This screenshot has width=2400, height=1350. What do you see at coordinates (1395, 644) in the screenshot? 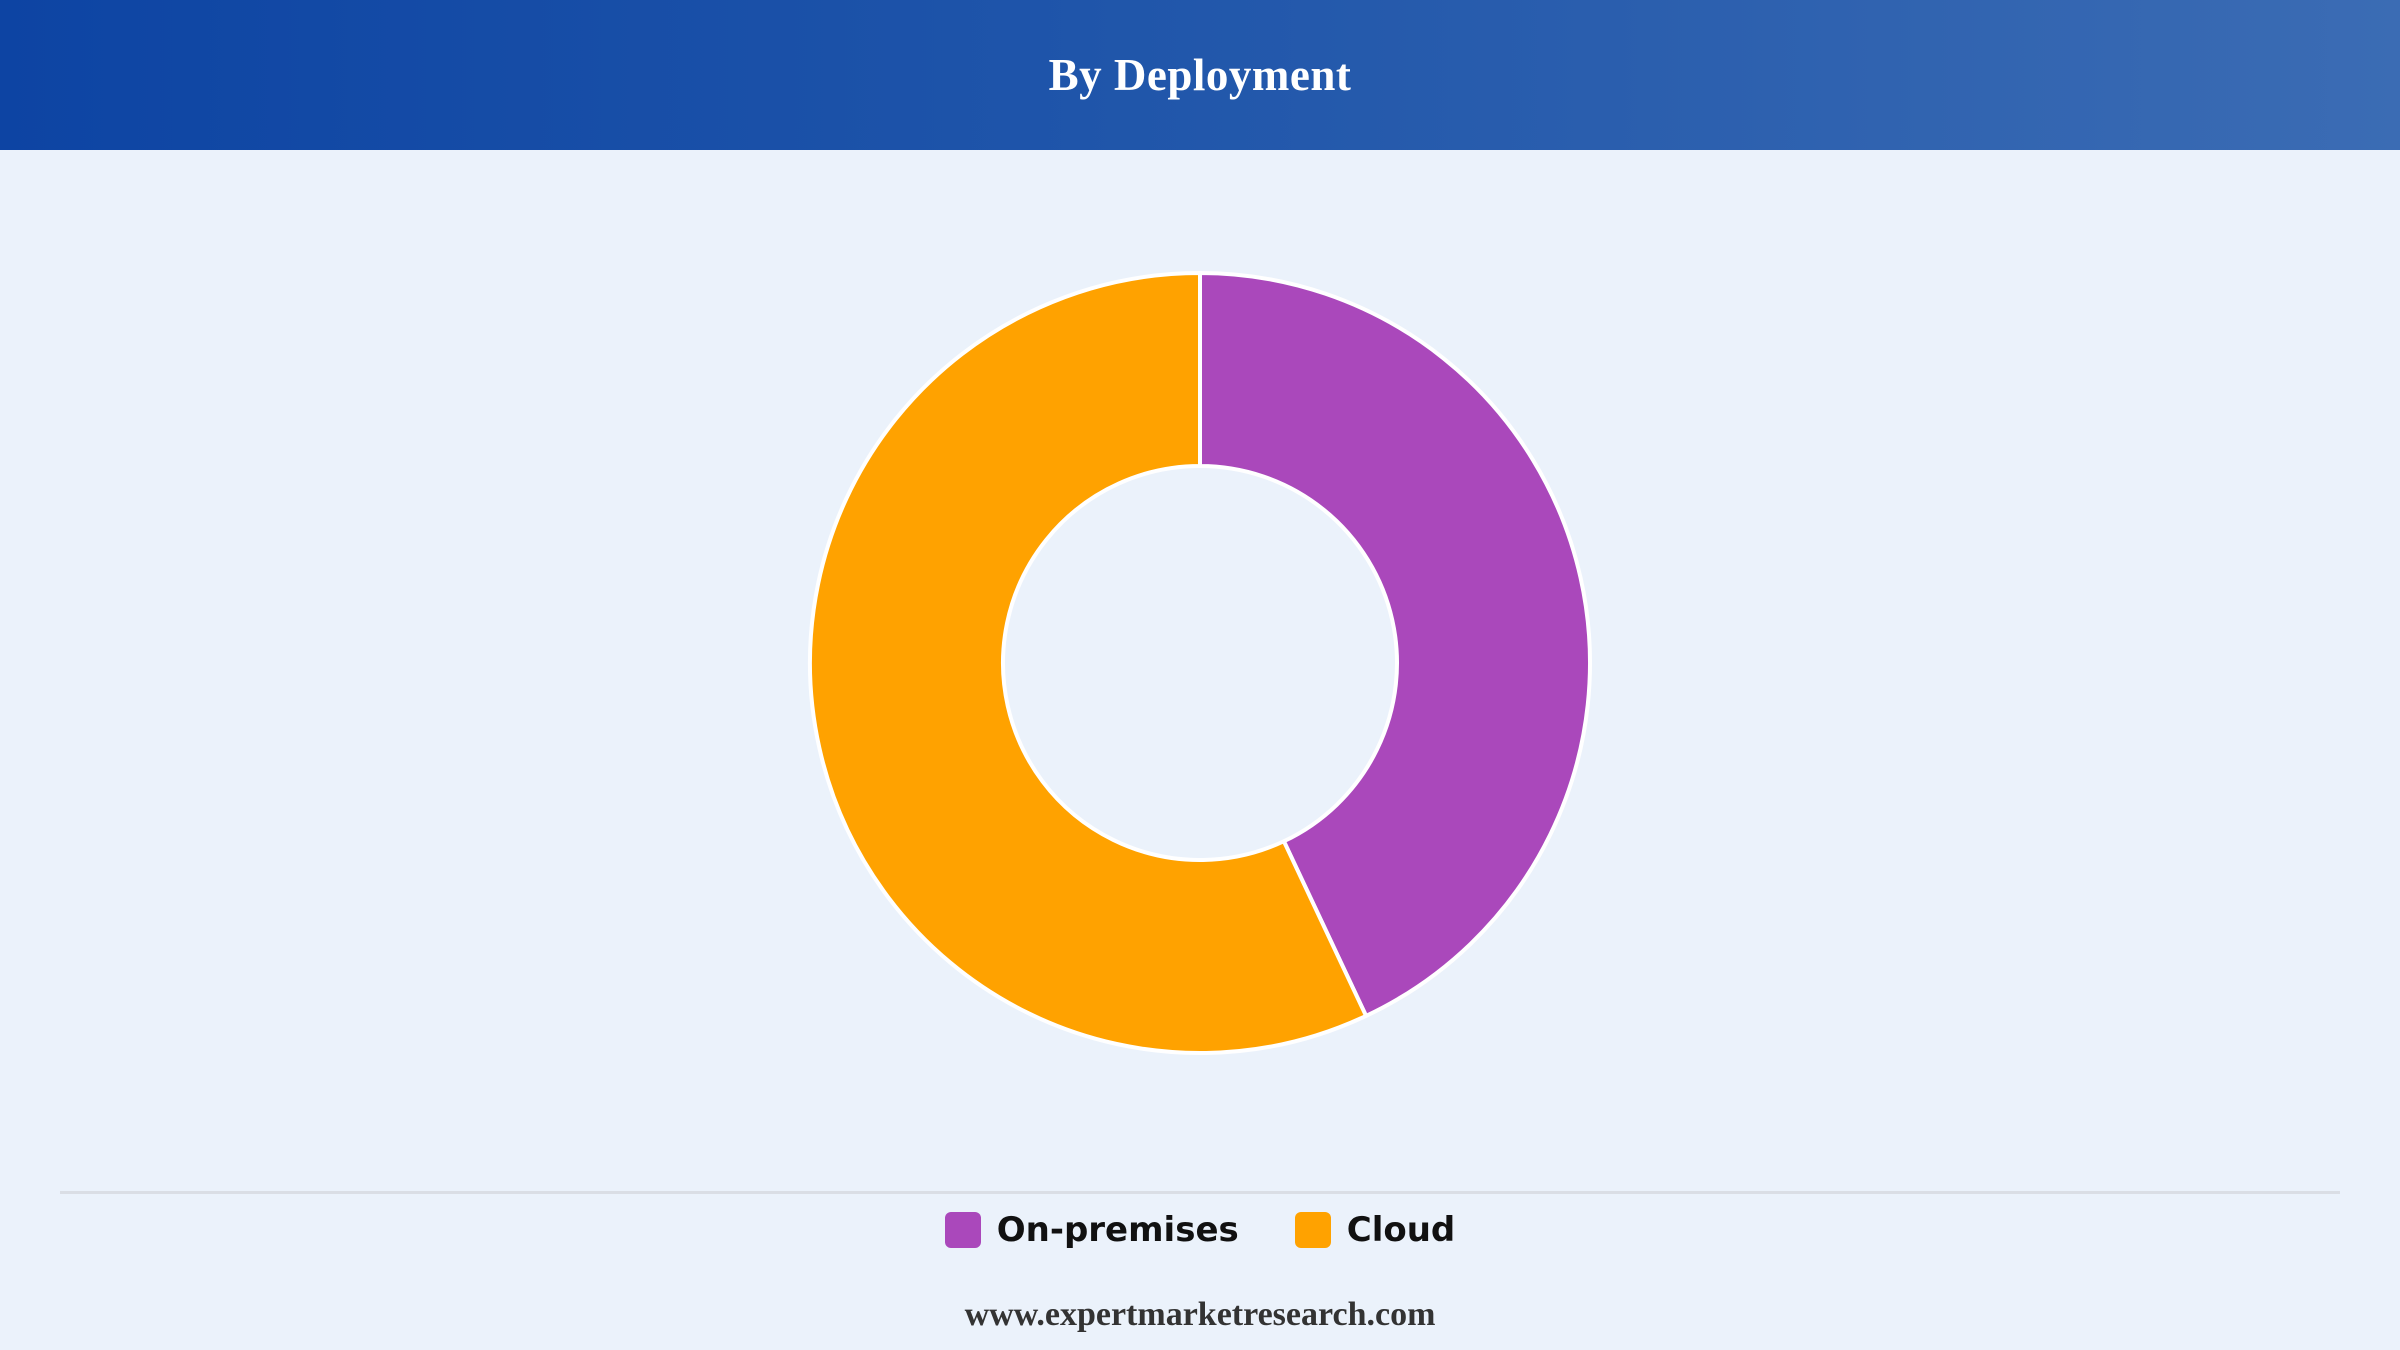
I see `donut-slice-on-premises` at bounding box center [1395, 644].